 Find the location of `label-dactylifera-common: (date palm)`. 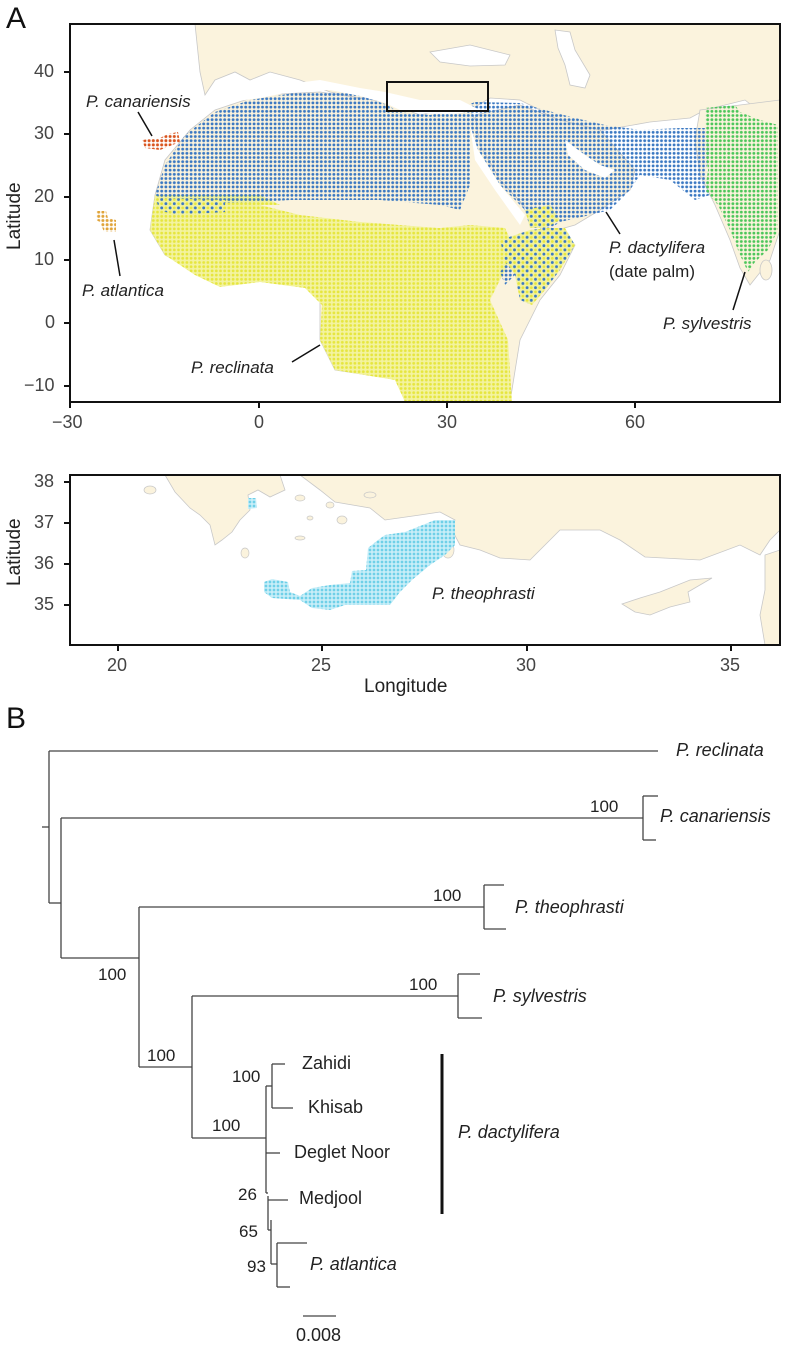

label-dactylifera-common: (date palm) is located at coordinates (652, 271).